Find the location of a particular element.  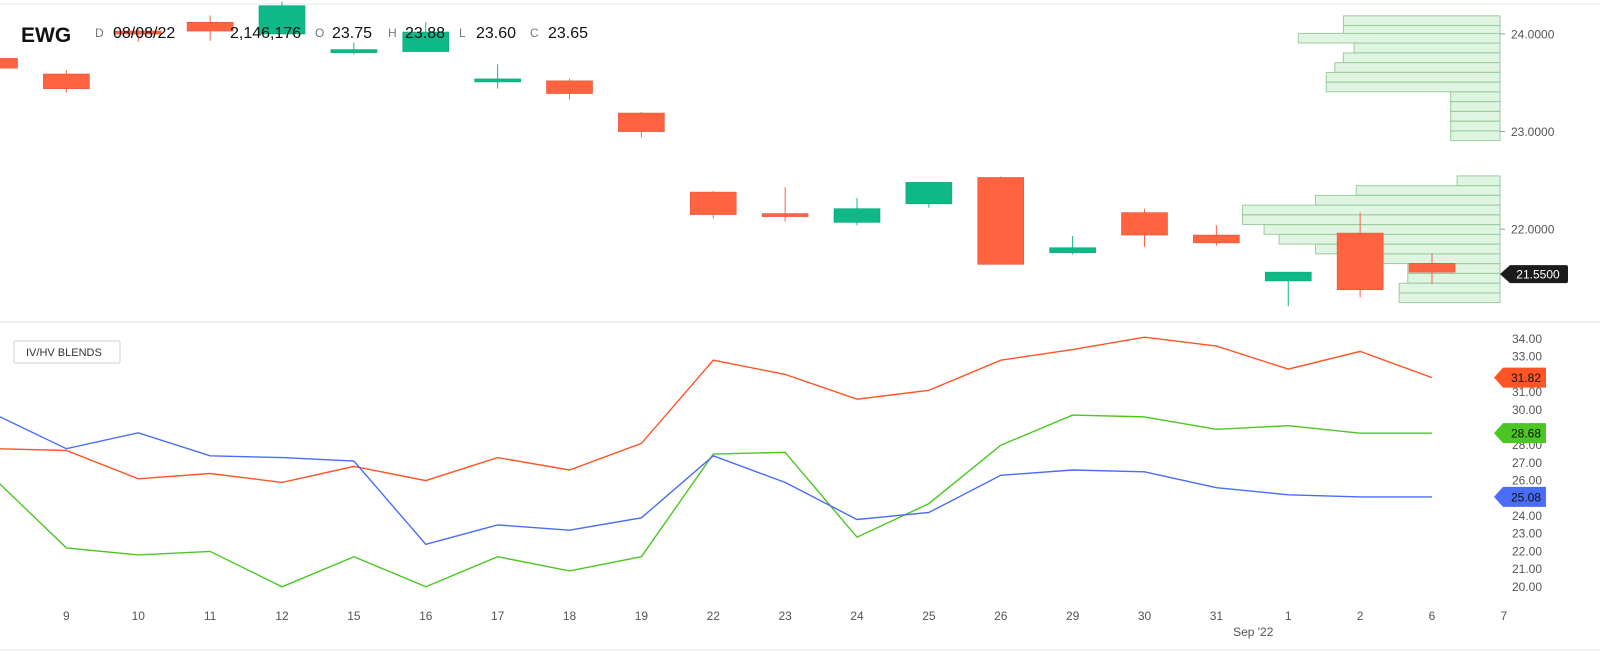

x-axis-tick-label: 22 is located at coordinates (714, 616).